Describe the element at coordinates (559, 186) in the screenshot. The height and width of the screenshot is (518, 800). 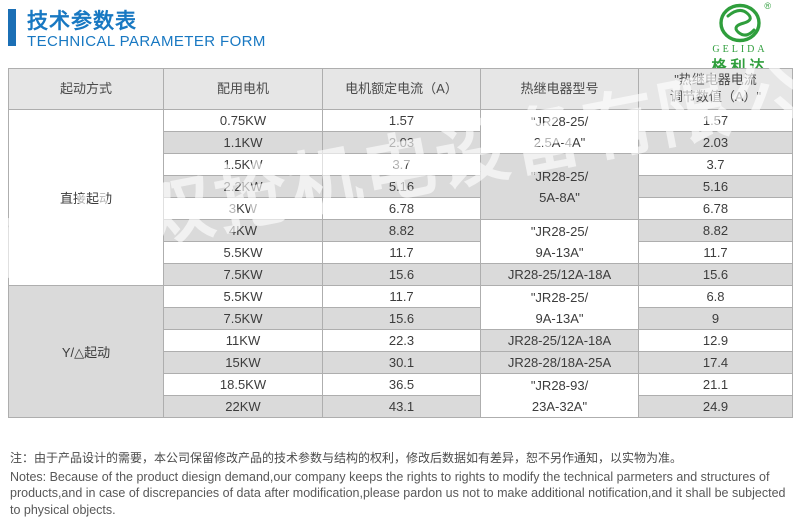
I see `relay-model-cell: "JR28-25/ 5A-8A"` at that location.